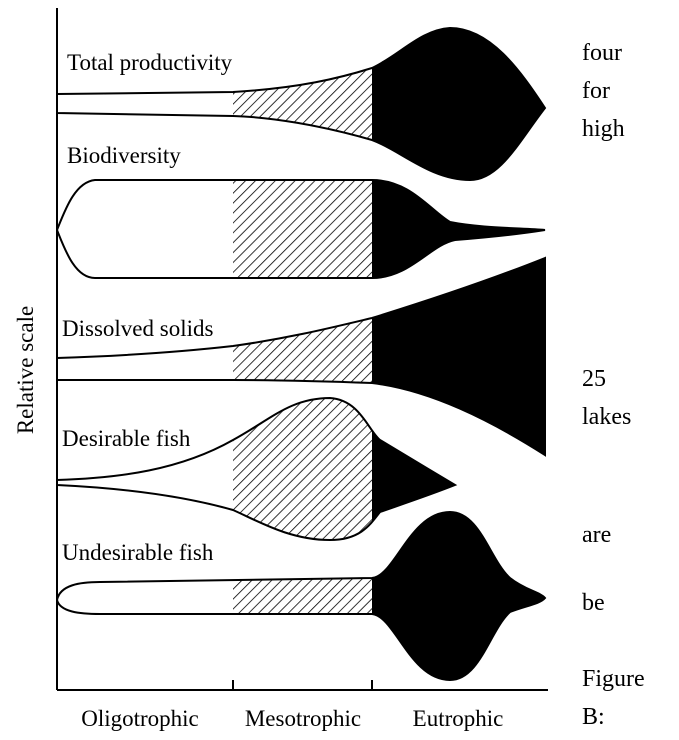 The height and width of the screenshot is (740, 679). What do you see at coordinates (126, 438) in the screenshot?
I see `row-label: Desirable fish` at bounding box center [126, 438].